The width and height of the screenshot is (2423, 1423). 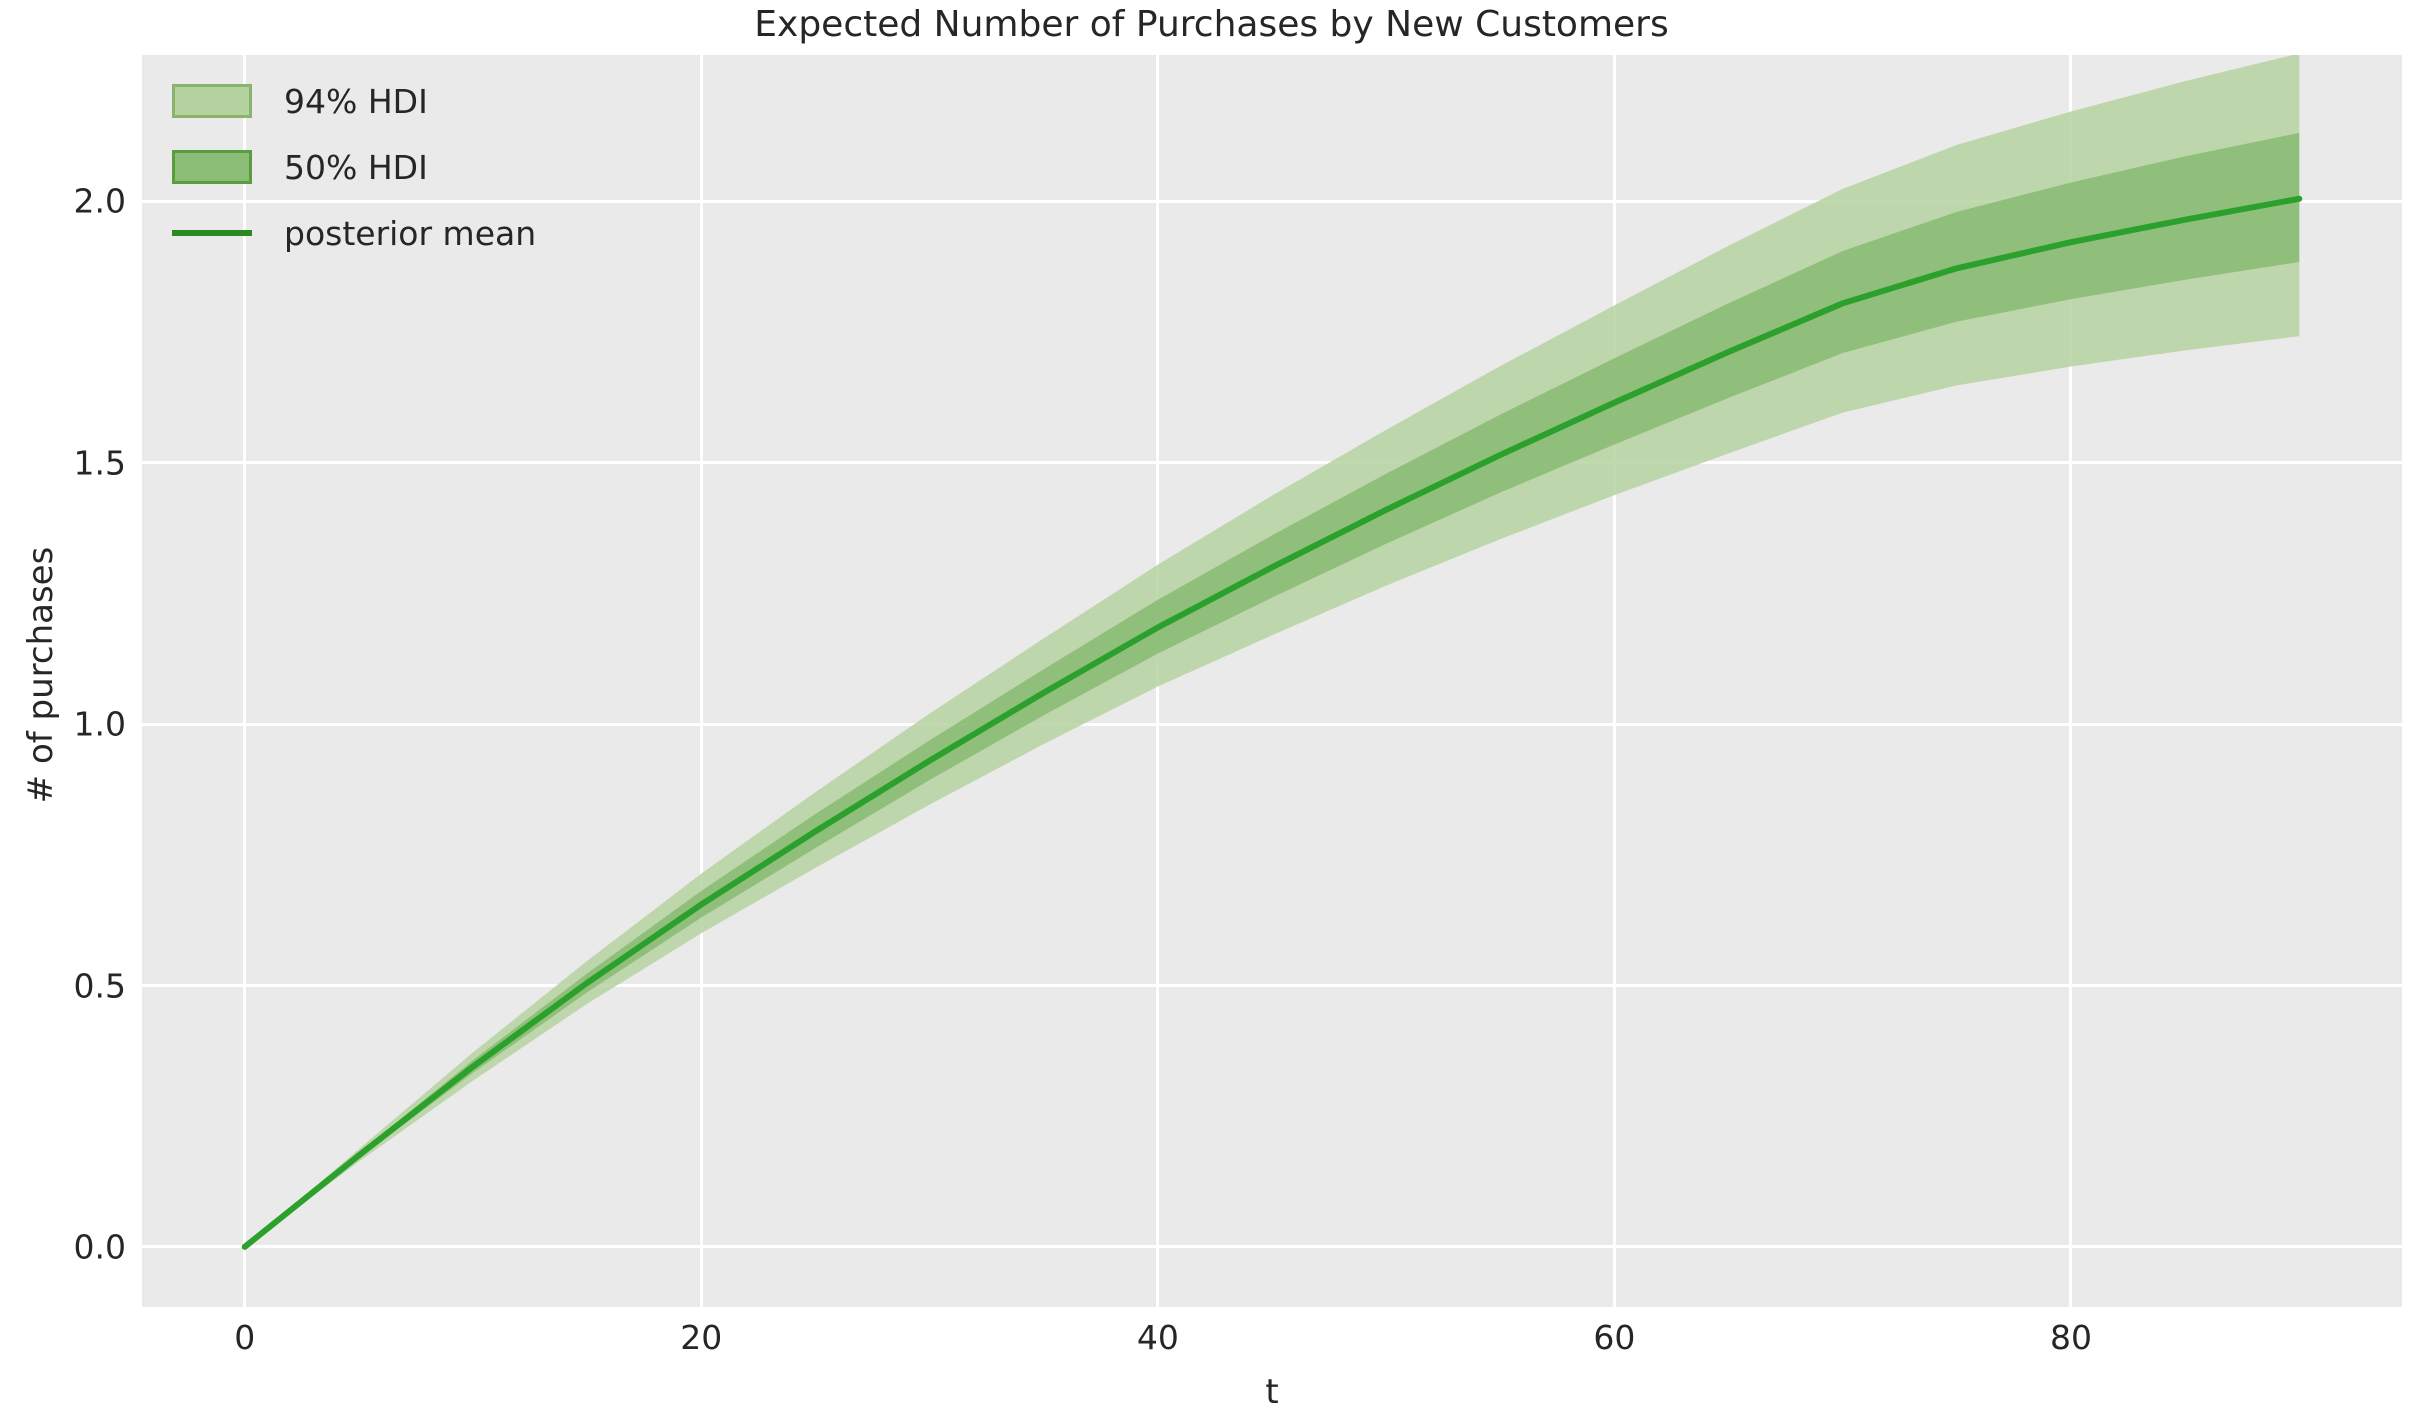 I want to click on legend-label: posterior mean, so click(x=410, y=233).